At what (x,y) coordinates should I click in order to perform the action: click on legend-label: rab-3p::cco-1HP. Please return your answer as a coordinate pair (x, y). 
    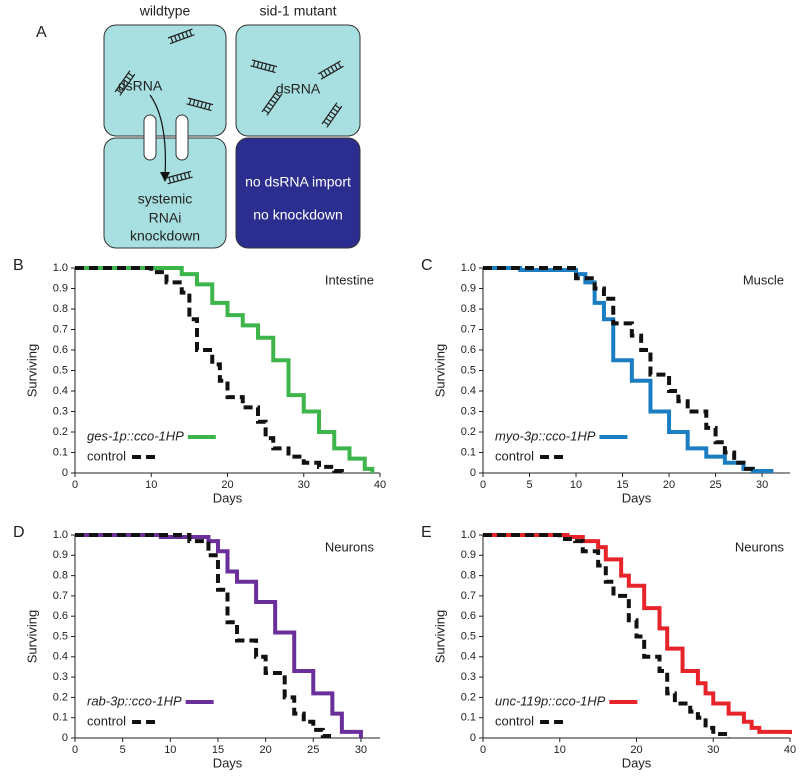
    Looking at the image, I should click on (134, 700).